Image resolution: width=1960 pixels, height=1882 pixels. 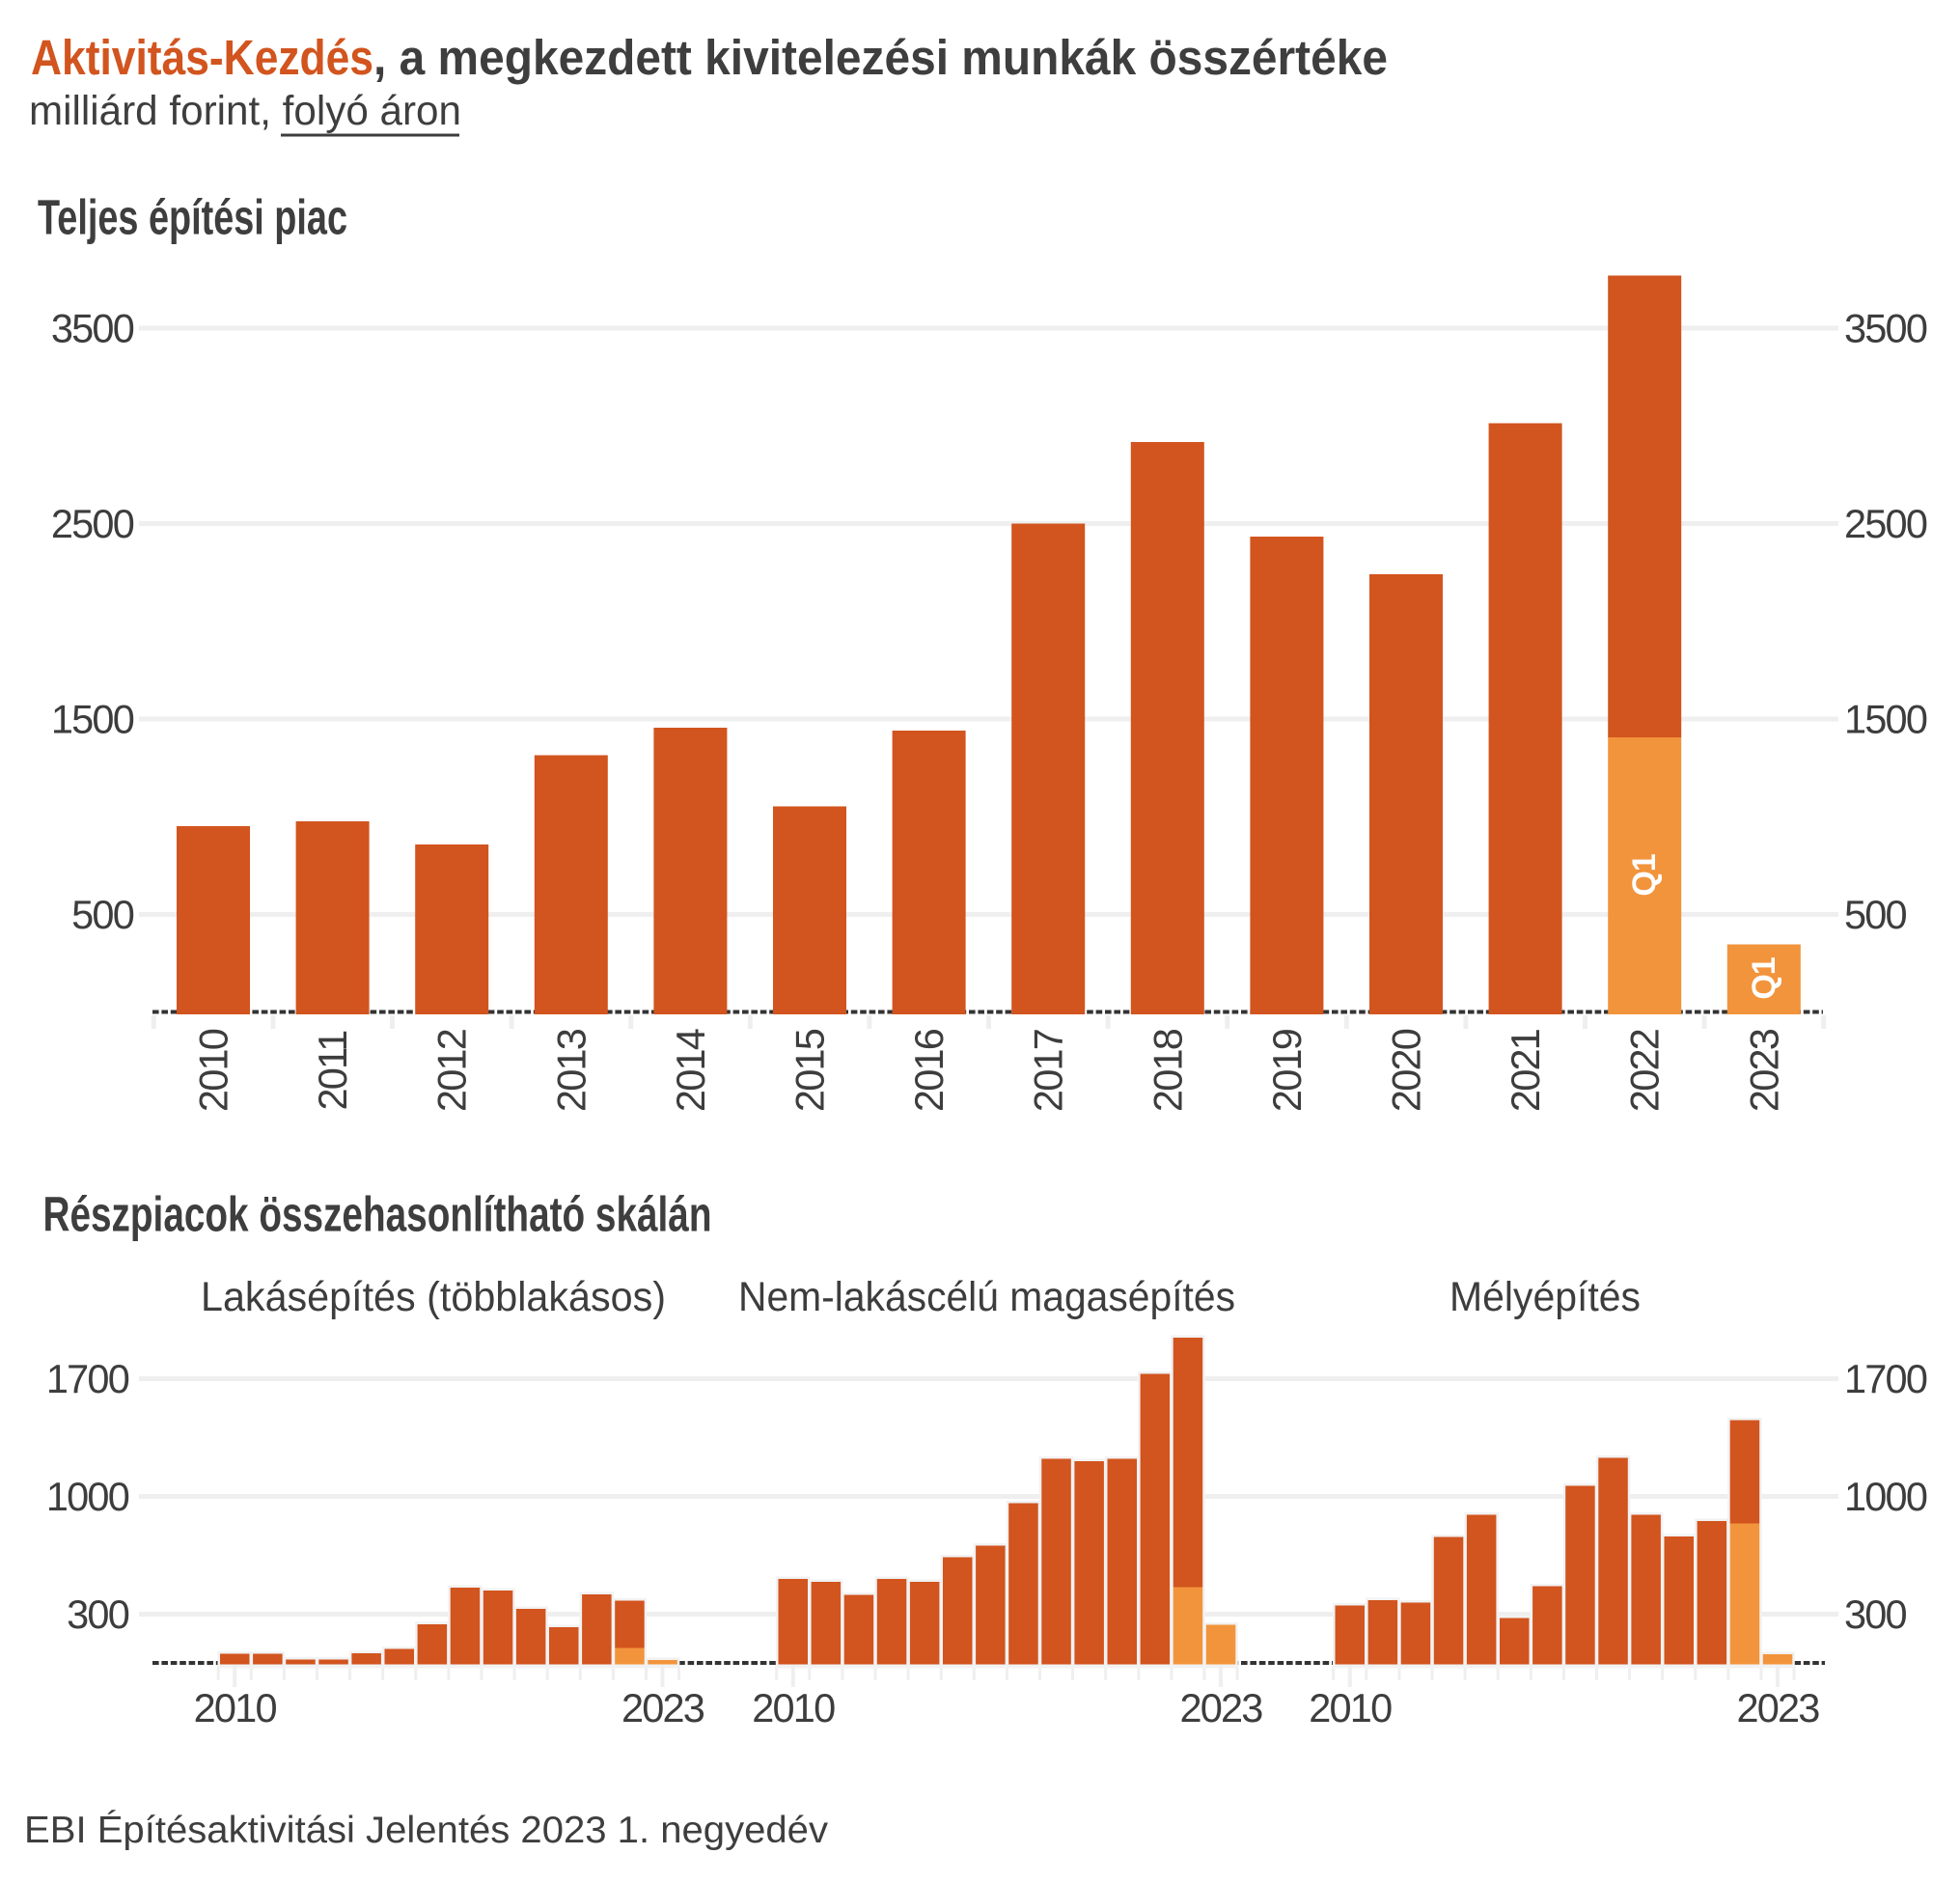 What do you see at coordinates (810, 1070) in the screenshot?
I see `svg-text: 2015` at bounding box center [810, 1070].